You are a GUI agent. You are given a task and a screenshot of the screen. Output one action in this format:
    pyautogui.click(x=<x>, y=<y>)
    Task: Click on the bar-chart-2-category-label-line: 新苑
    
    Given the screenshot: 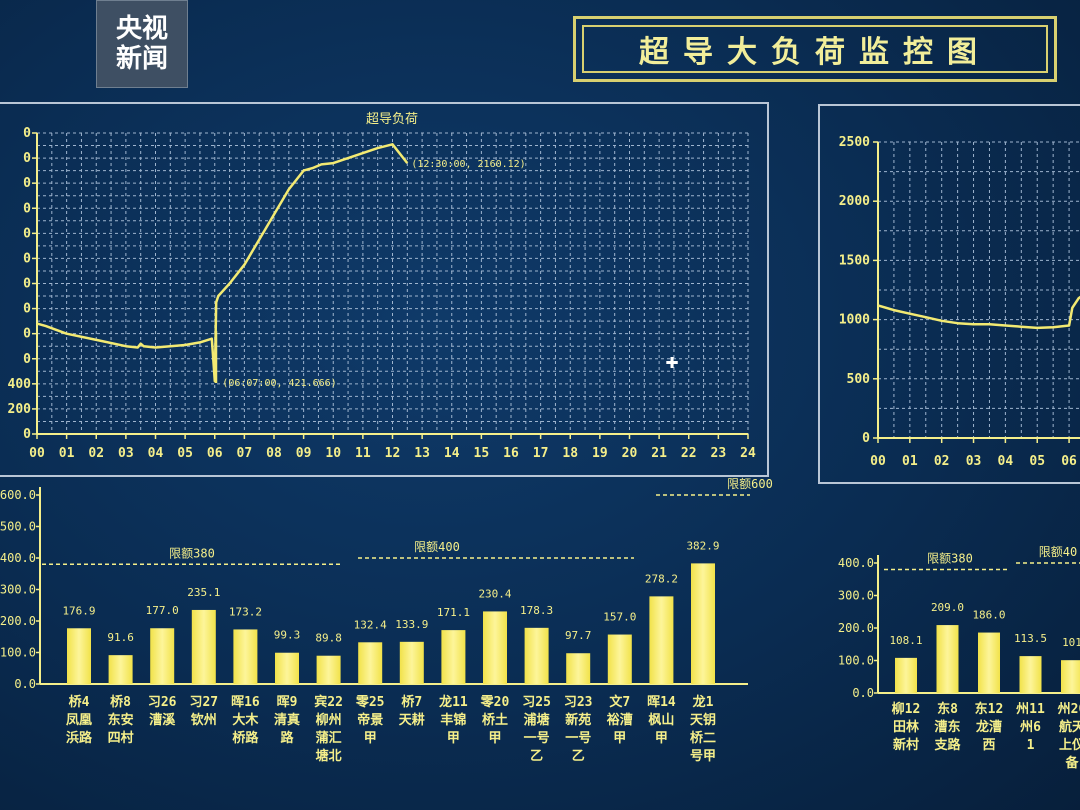 What is the action you would take?
    pyautogui.click(x=578, y=720)
    